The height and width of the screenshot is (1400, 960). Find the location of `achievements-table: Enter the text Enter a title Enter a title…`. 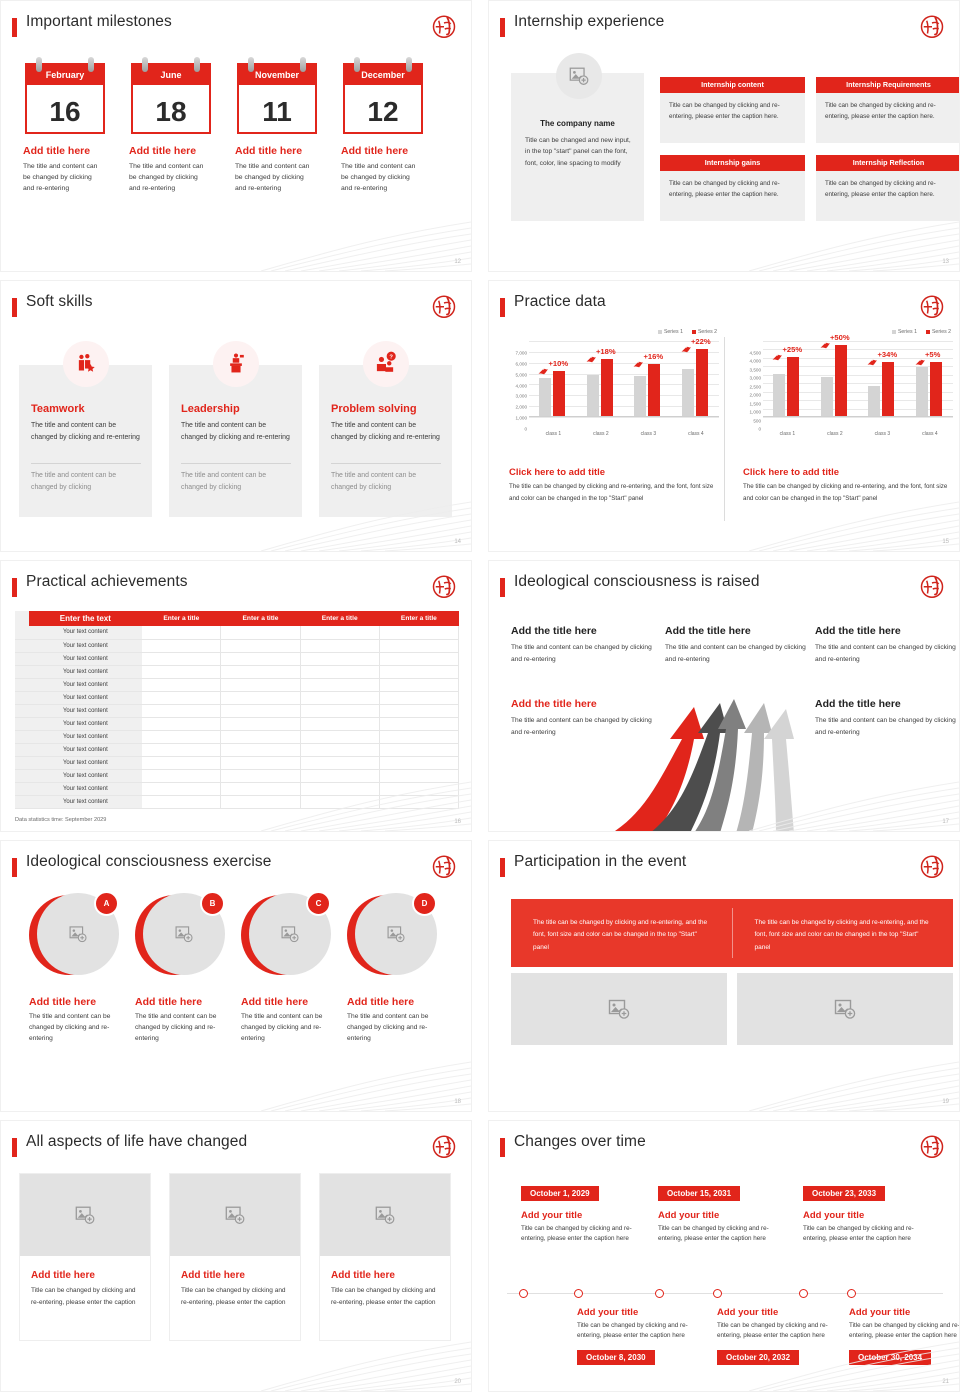

achievements-table: Enter the text Enter a title Enter a title… is located at coordinates (237, 710).